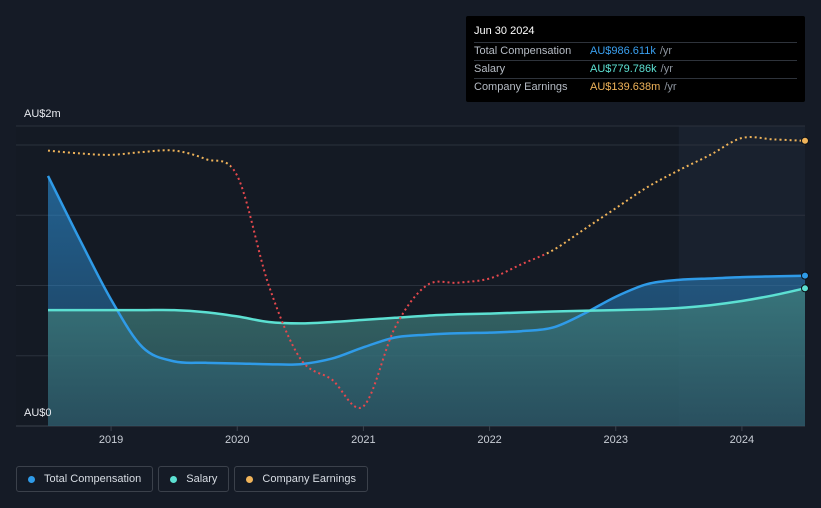  What do you see at coordinates (623, 69) in the screenshot?
I see `tooltip-value: AU$779.786k` at bounding box center [623, 69].